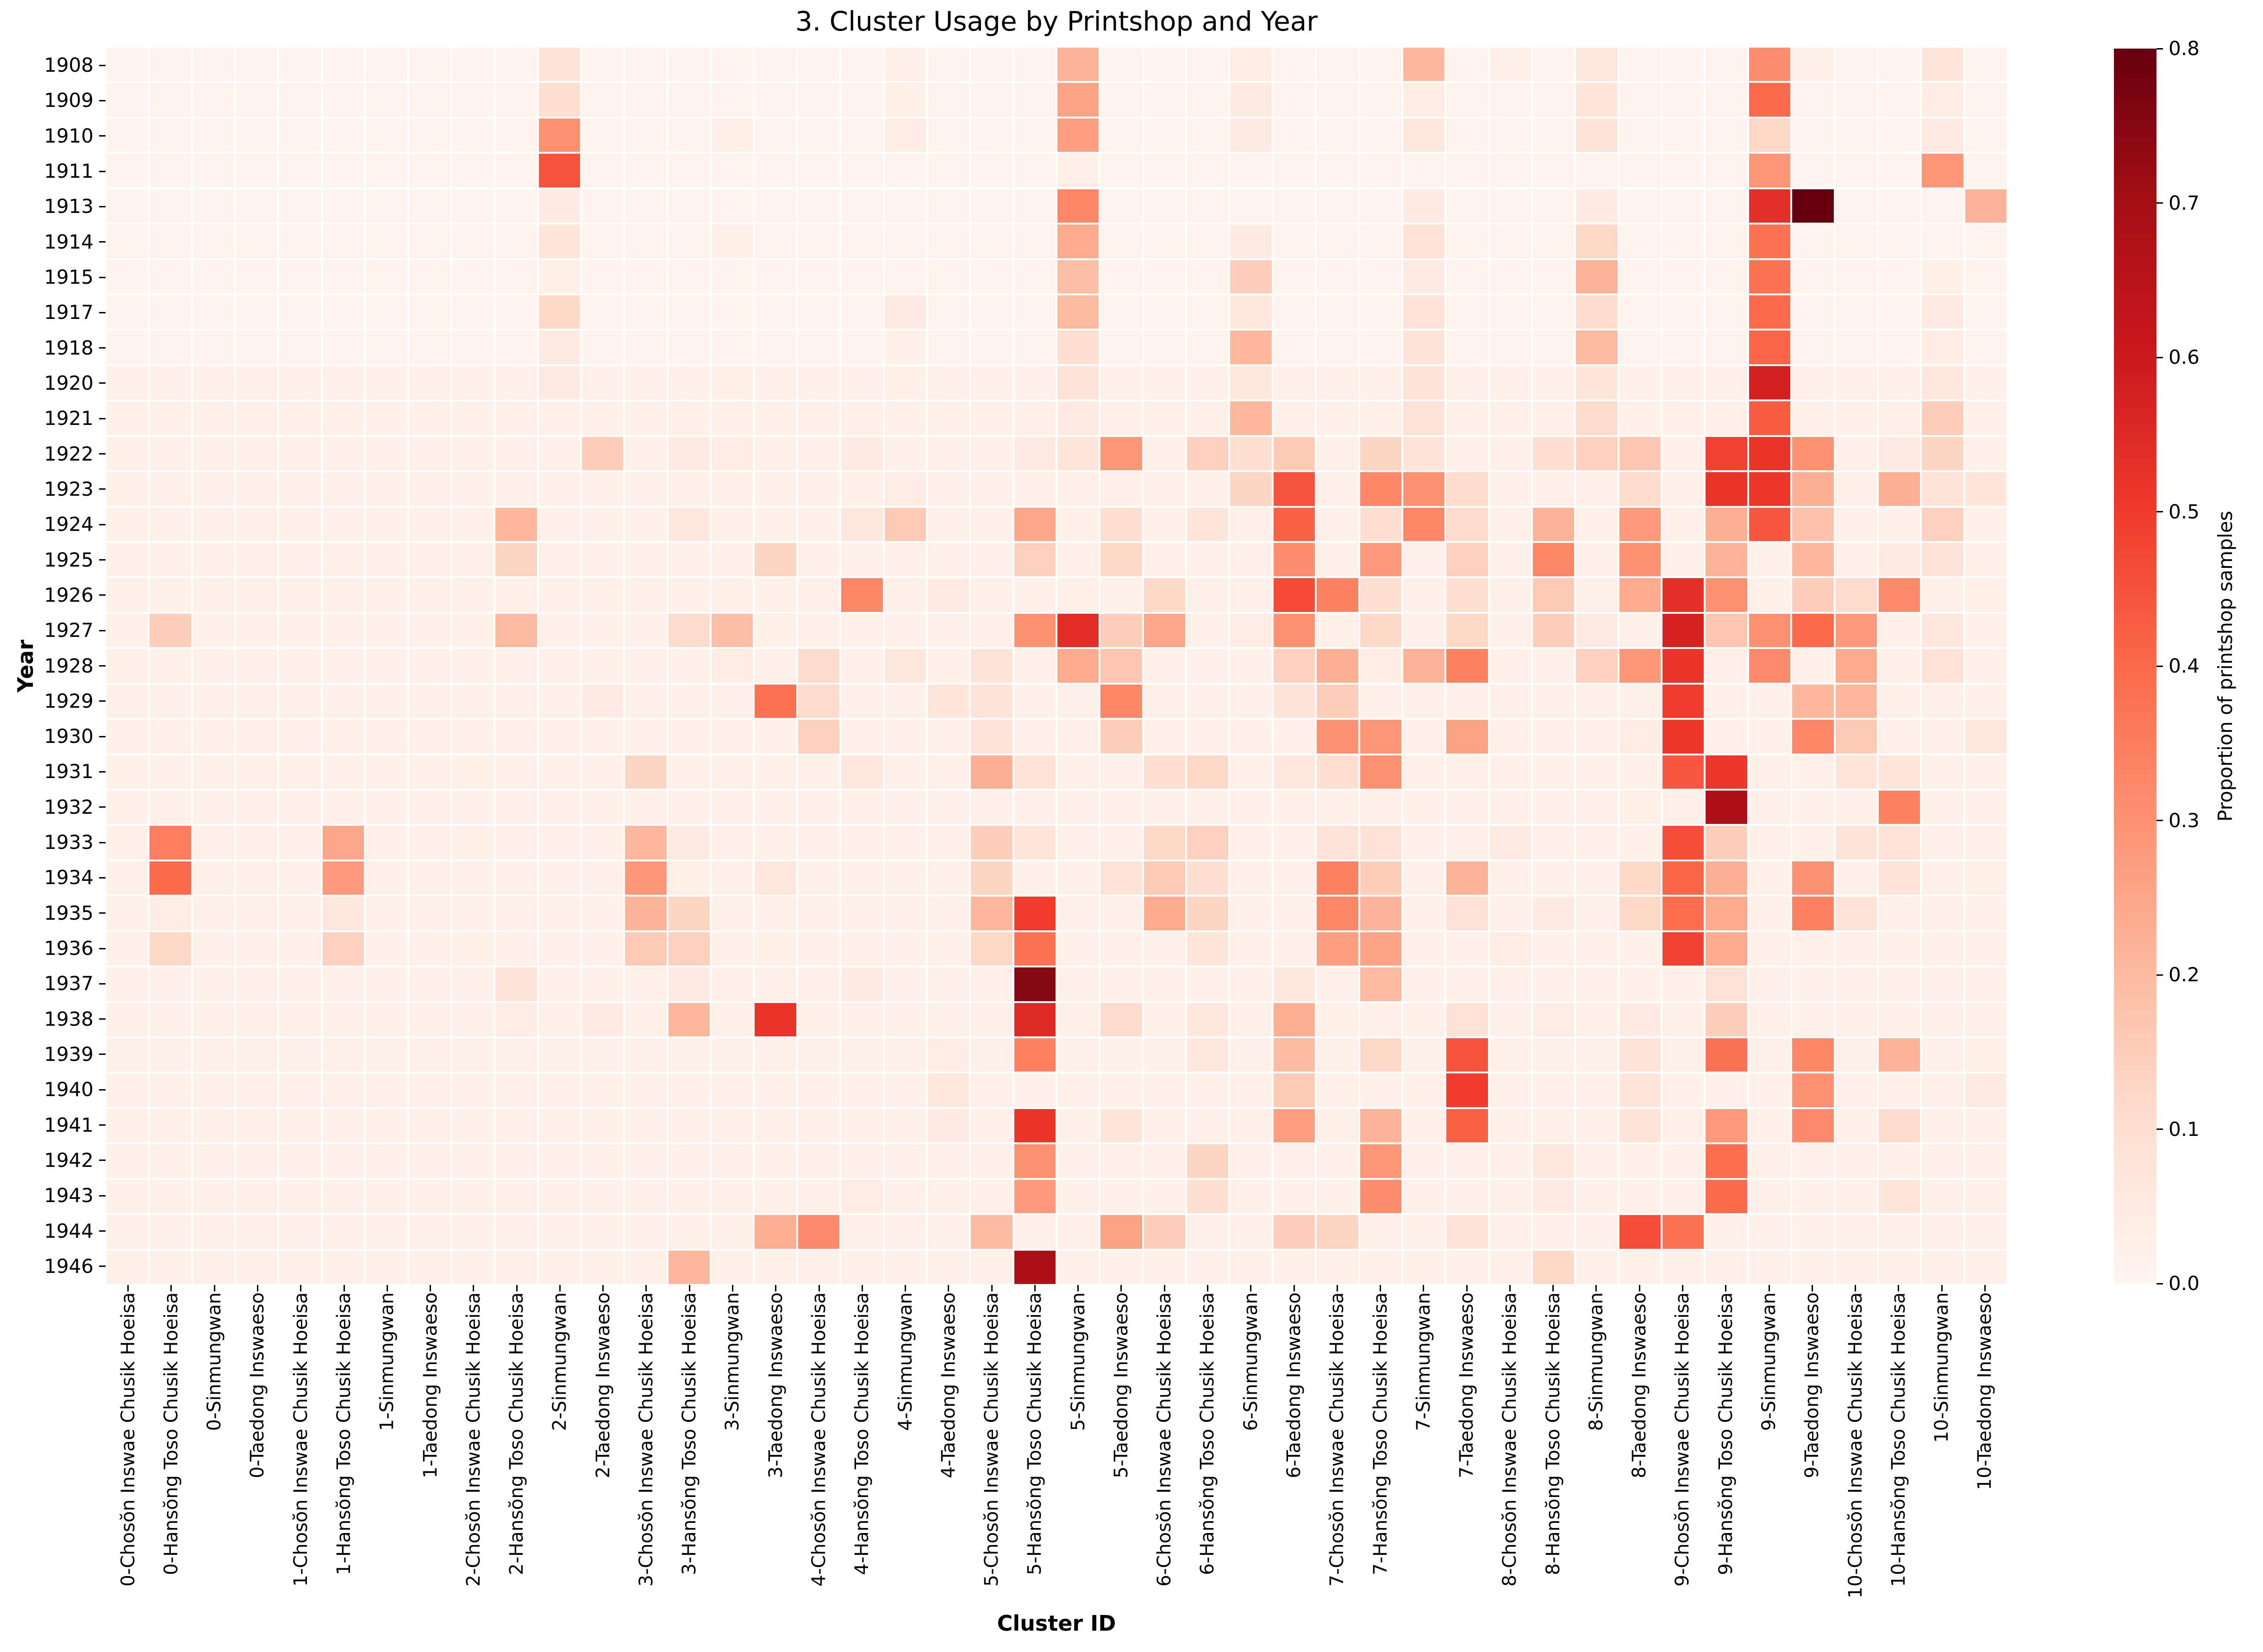  Describe the element at coordinates (1726, 1288) in the screenshot. I see `x-tick-mark` at that location.